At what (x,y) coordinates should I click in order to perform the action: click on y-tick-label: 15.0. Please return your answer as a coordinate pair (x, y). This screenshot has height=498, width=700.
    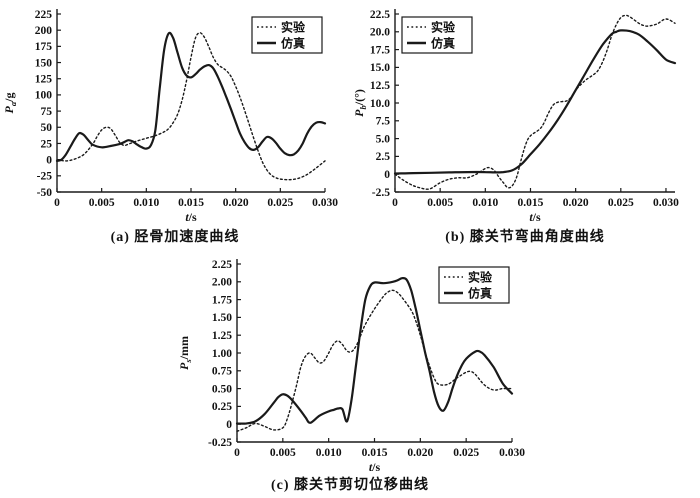
    Looking at the image, I should click on (380, 68).